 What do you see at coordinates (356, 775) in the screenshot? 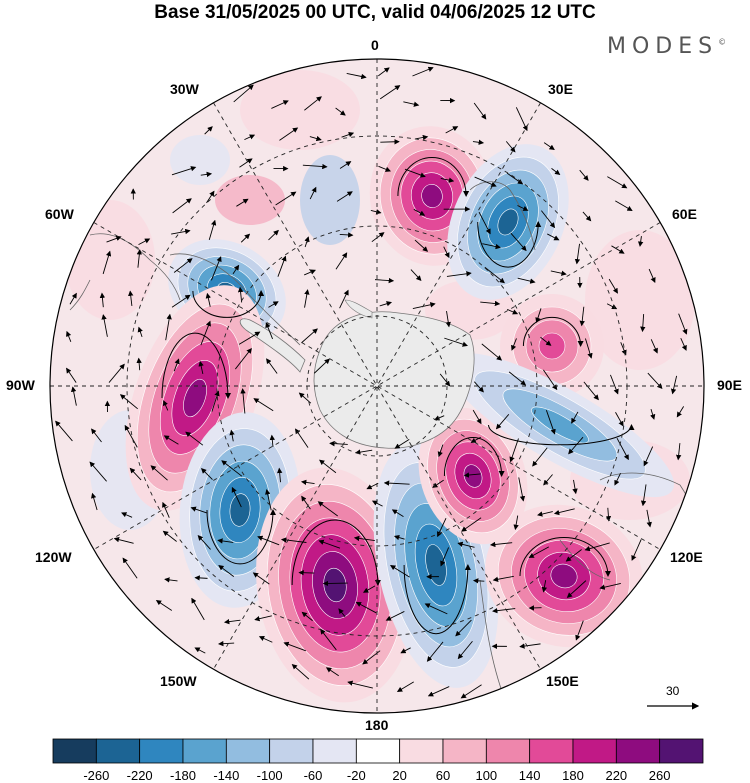
I see `colorbar-tick-label: -20` at bounding box center [356, 775].